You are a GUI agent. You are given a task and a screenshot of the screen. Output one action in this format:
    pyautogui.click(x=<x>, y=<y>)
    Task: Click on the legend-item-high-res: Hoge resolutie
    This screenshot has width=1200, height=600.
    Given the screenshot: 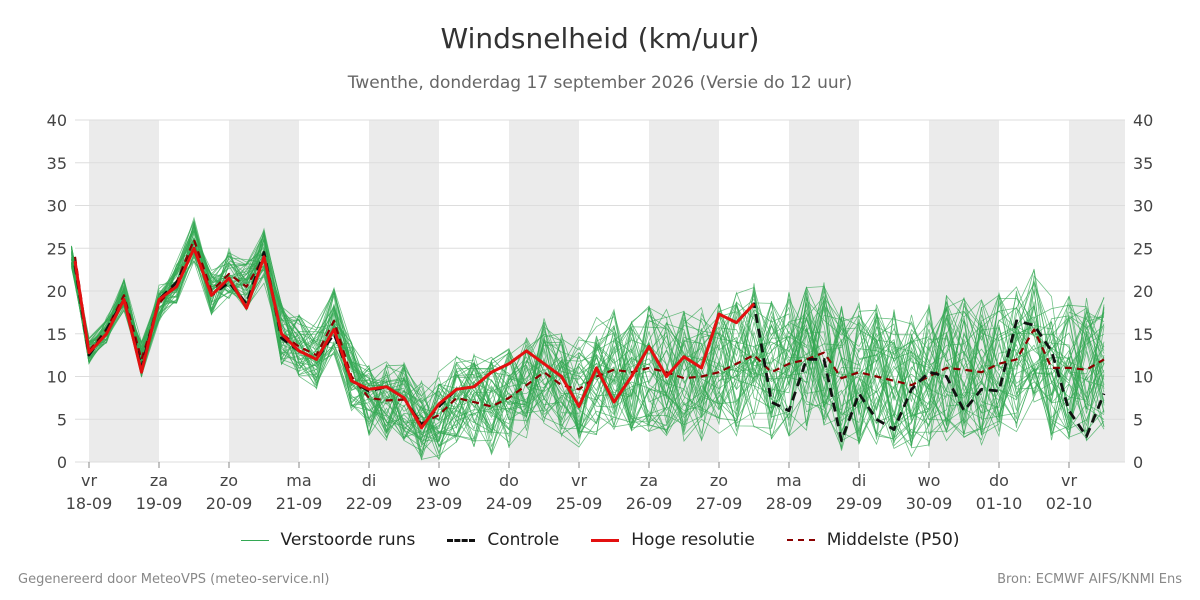 What is the action you would take?
    pyautogui.click(x=673, y=540)
    